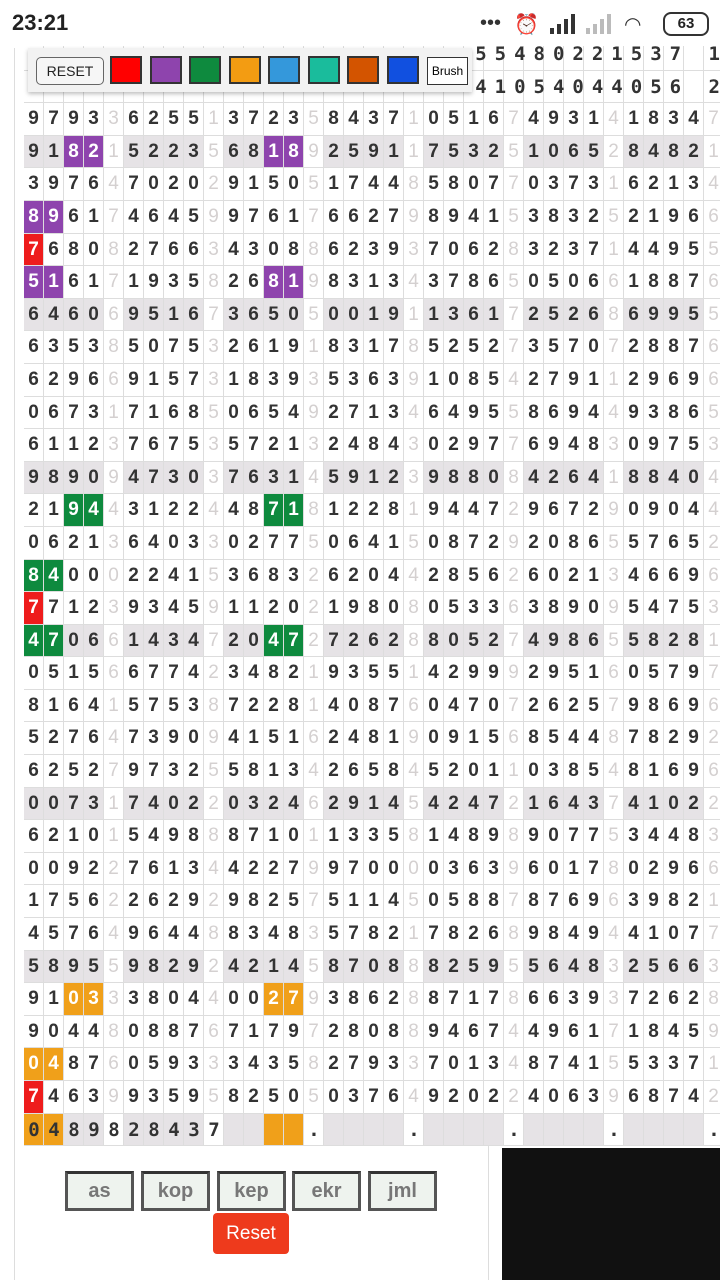 The height and width of the screenshot is (1280, 720). Describe the element at coordinates (251, 1191) in the screenshot. I see `kep-button: kep` at that location.